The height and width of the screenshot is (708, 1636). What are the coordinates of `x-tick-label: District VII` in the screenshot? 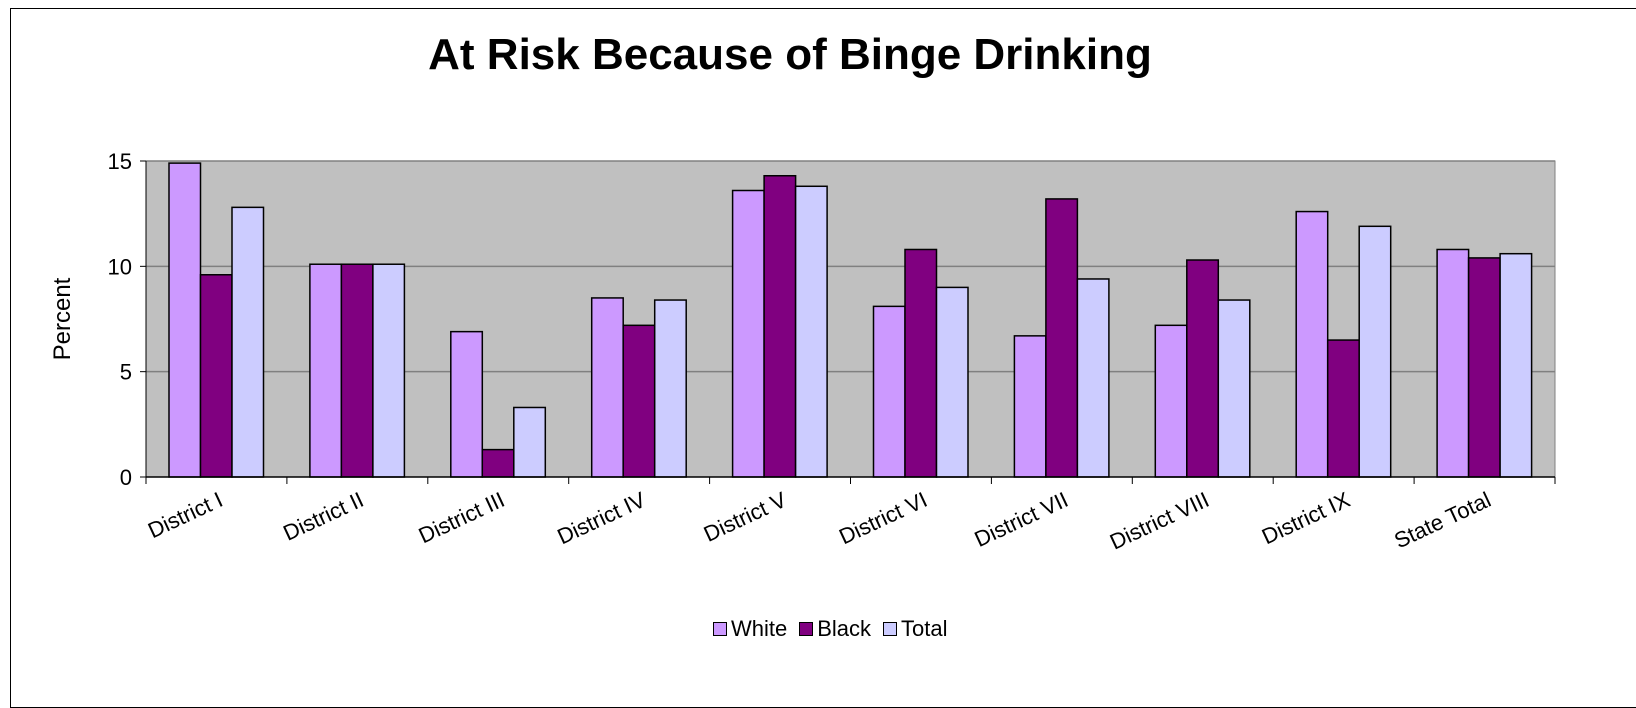 It's located at (1021, 519).